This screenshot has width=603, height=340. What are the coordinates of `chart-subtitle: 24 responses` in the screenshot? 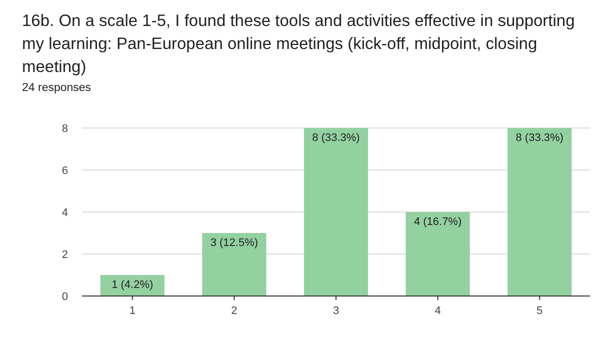 It's located at (57, 88).